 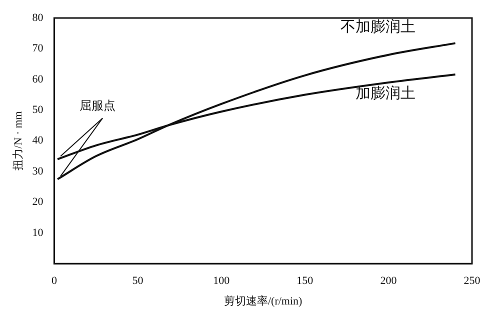 I want to click on x-tick-label: 250, so click(x=472, y=281).